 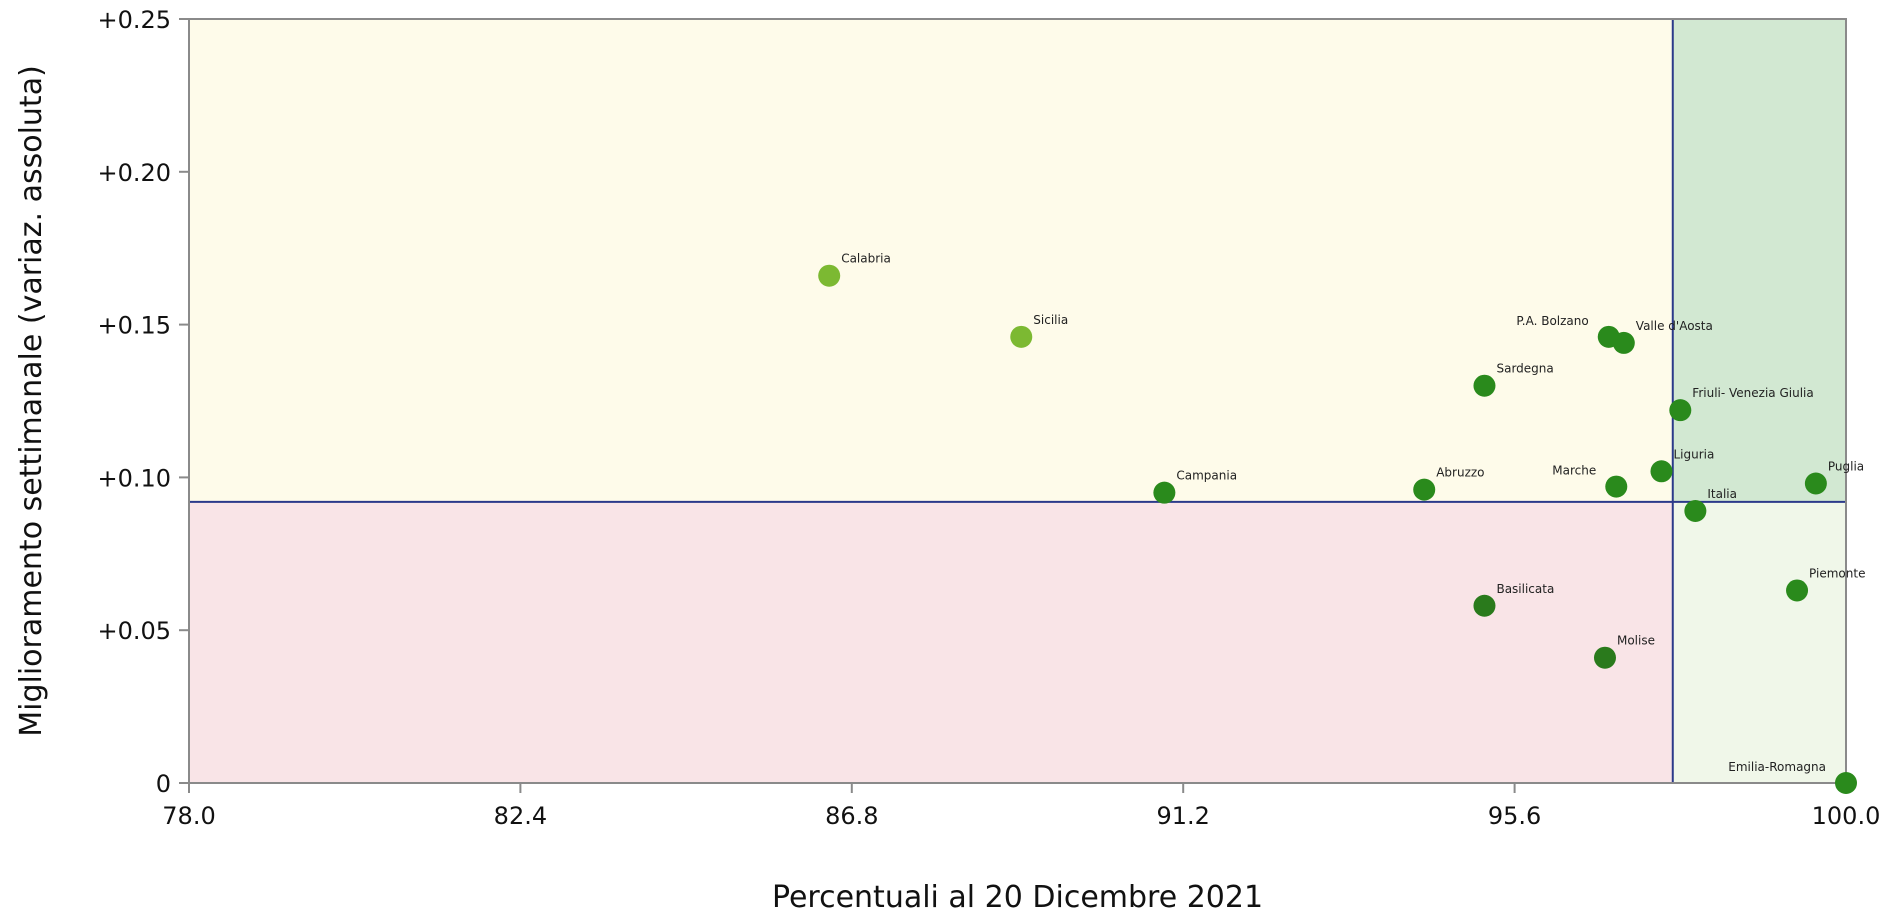 What do you see at coordinates (1525, 589) in the screenshot?
I see `data-label: Basilicata` at bounding box center [1525, 589].